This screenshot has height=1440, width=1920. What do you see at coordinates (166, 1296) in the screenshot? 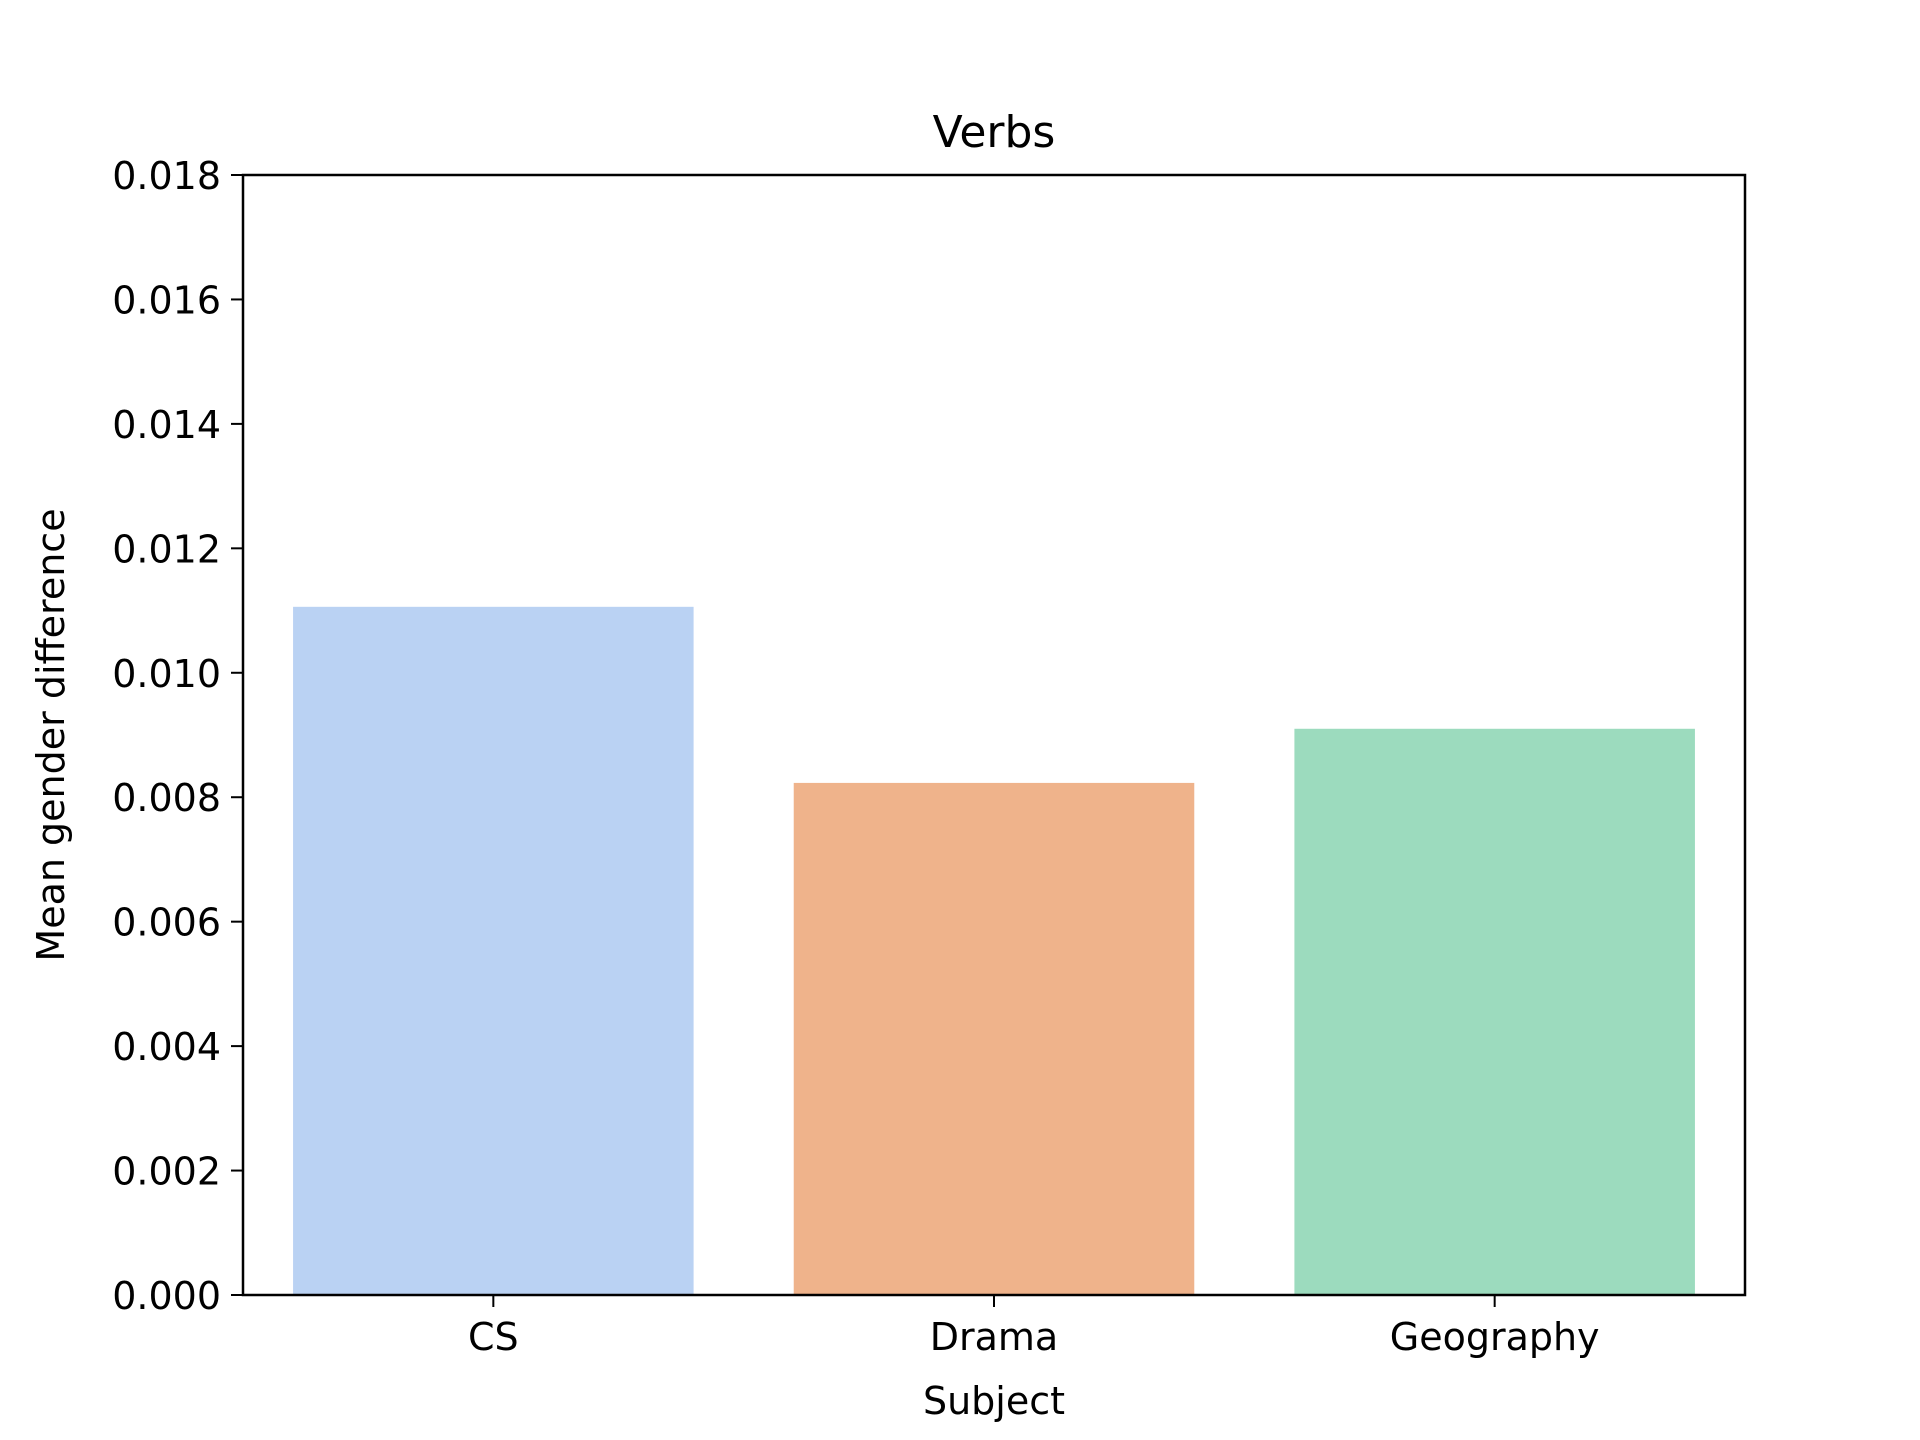
I see `y-tick-label: 0.000` at bounding box center [166, 1296].